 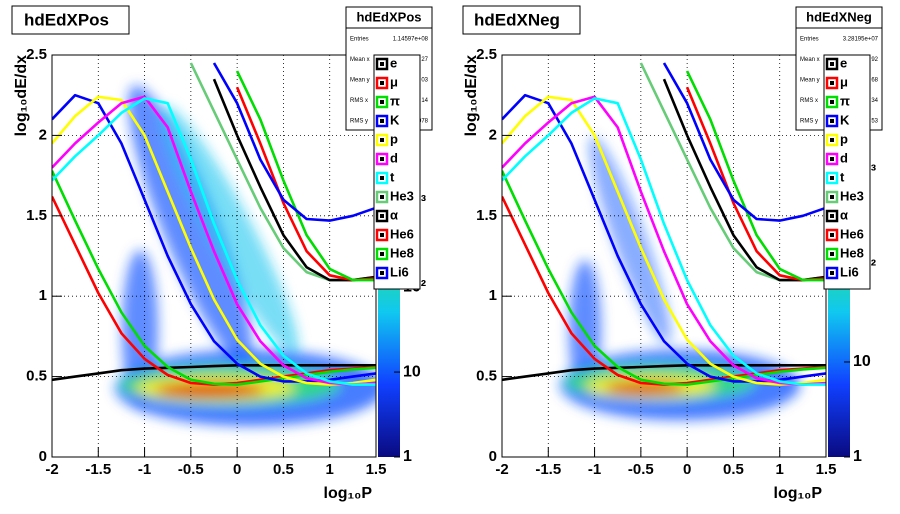 I want to click on stats-value: 3.28195e+07, so click(x=861, y=40).